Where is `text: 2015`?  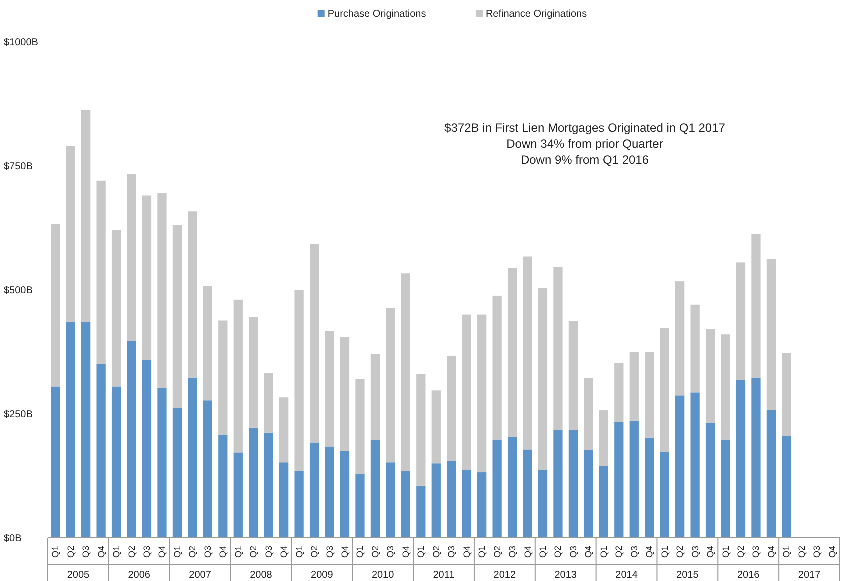 text: 2015 is located at coordinates (688, 575).